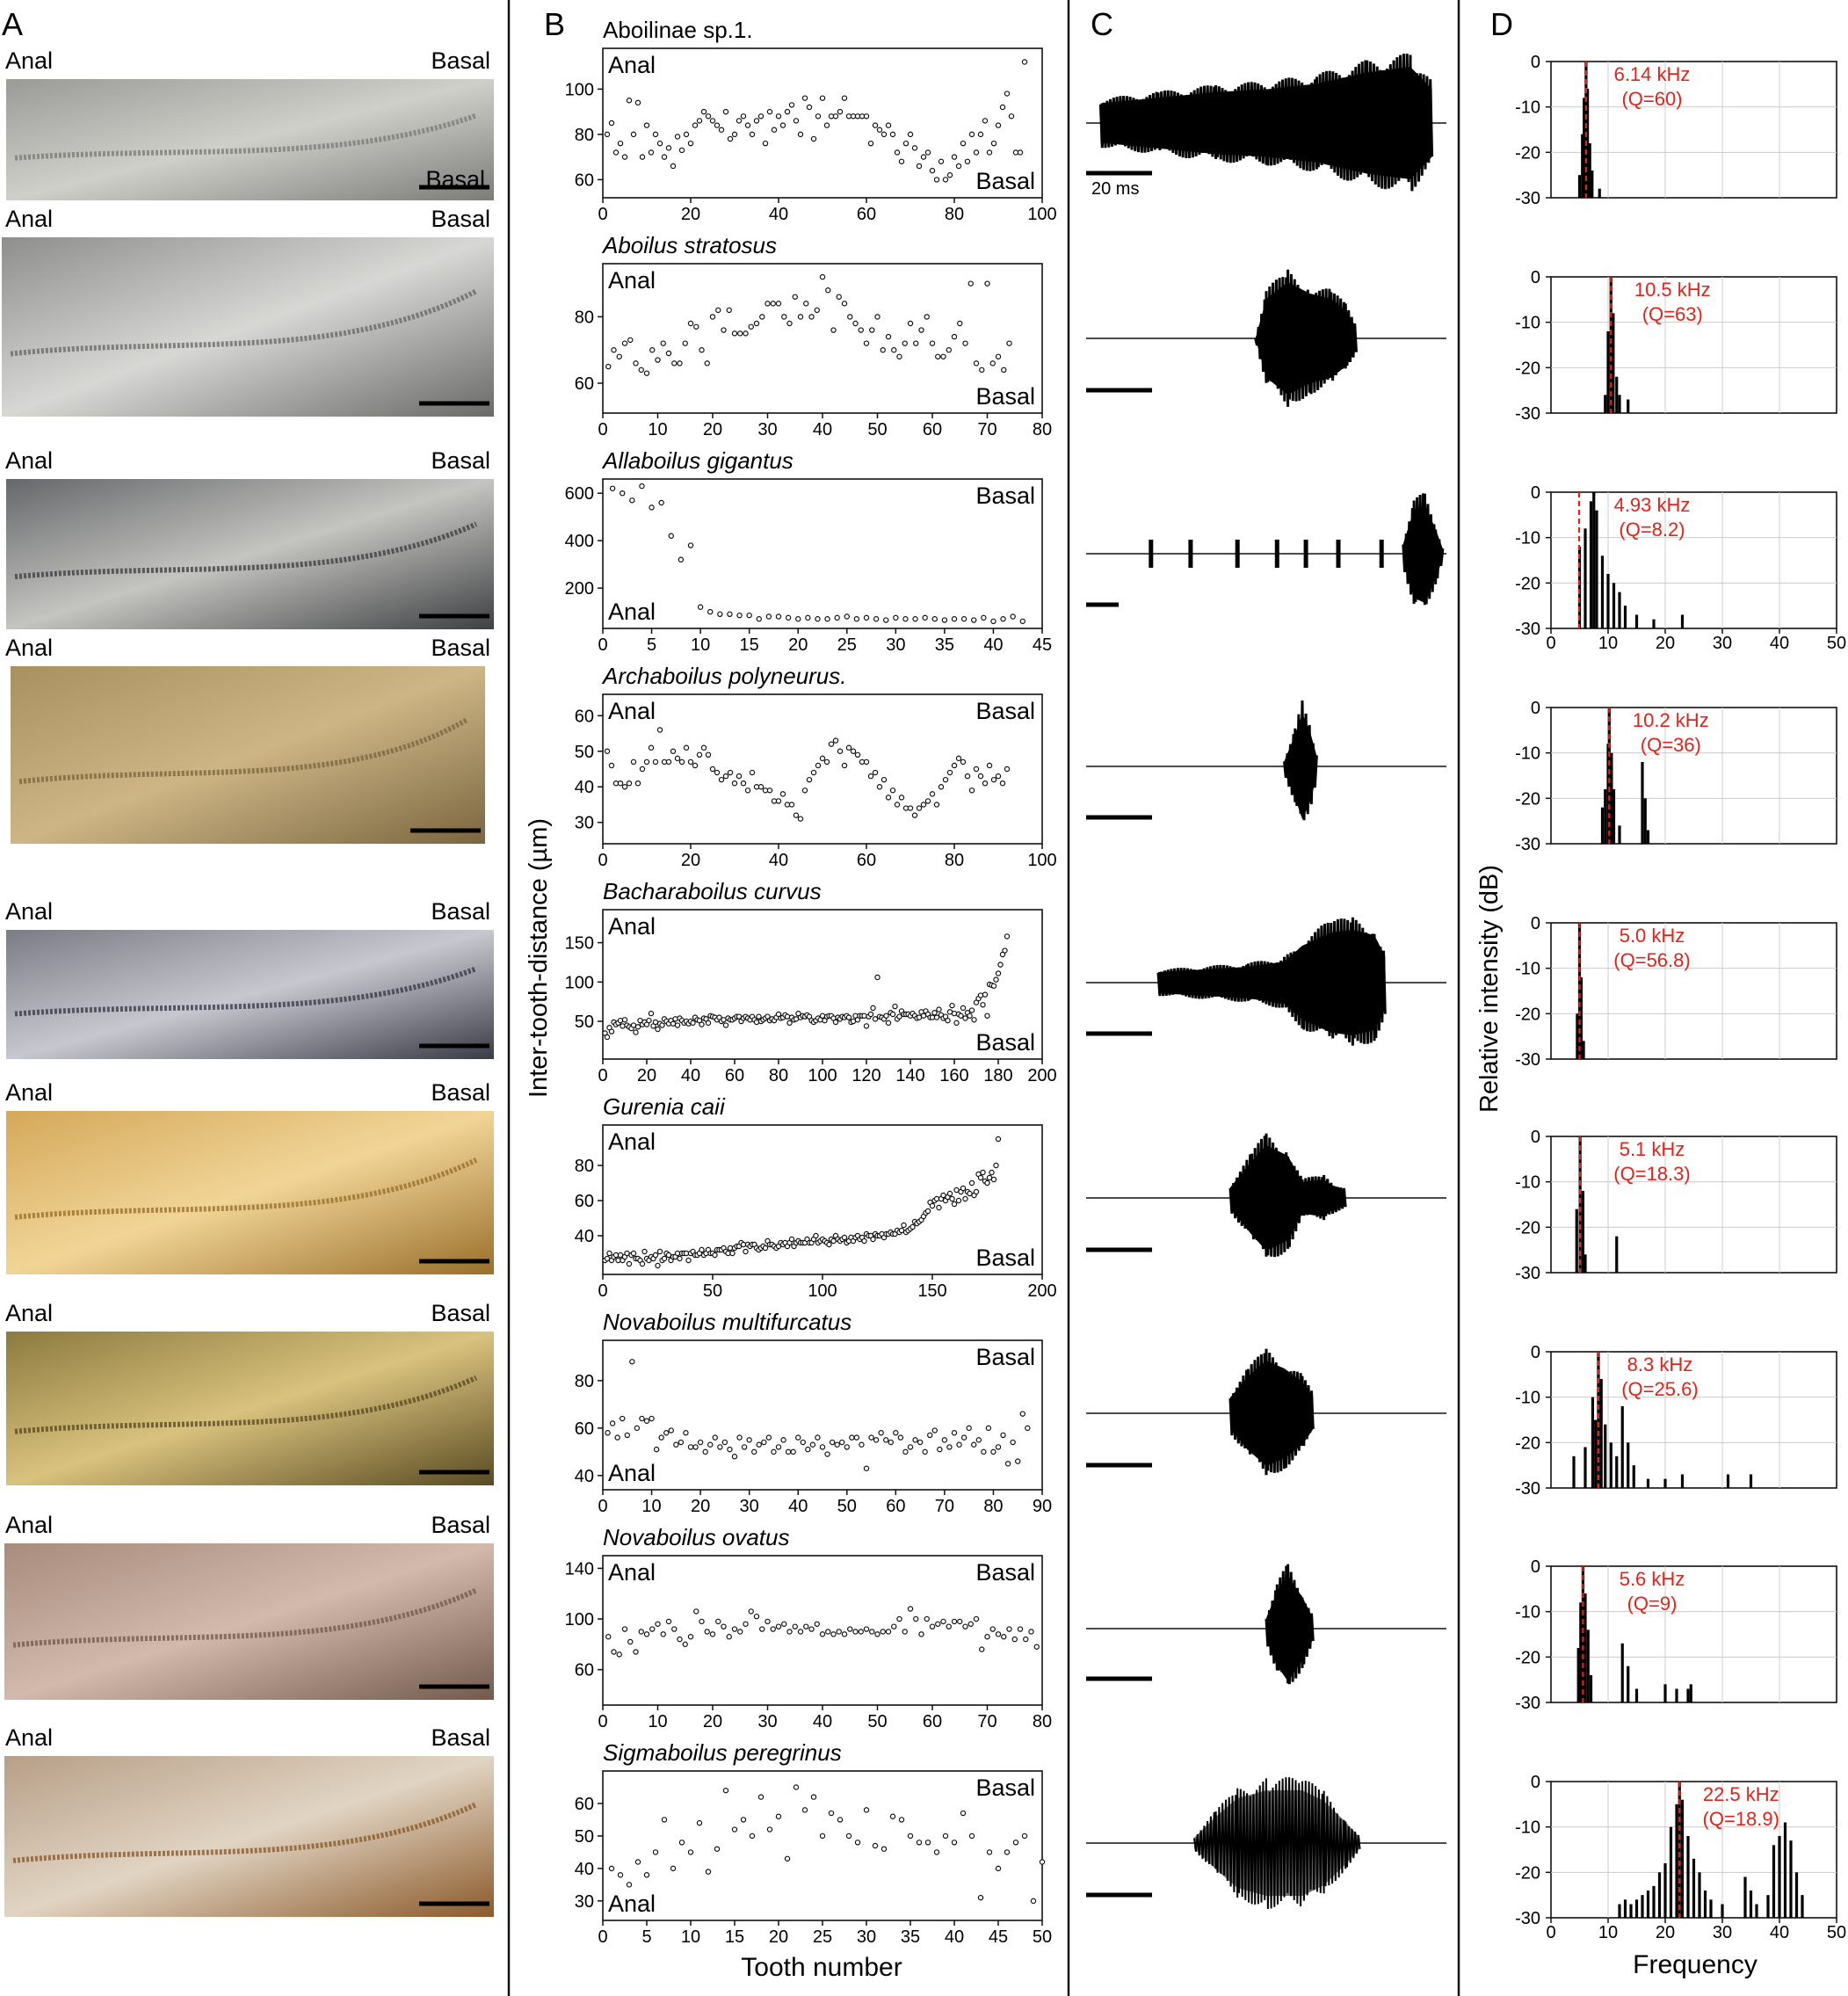 The height and width of the screenshot is (1996, 1848). Describe the element at coordinates (29, 219) in the screenshot. I see `label-anal: Anal` at that location.